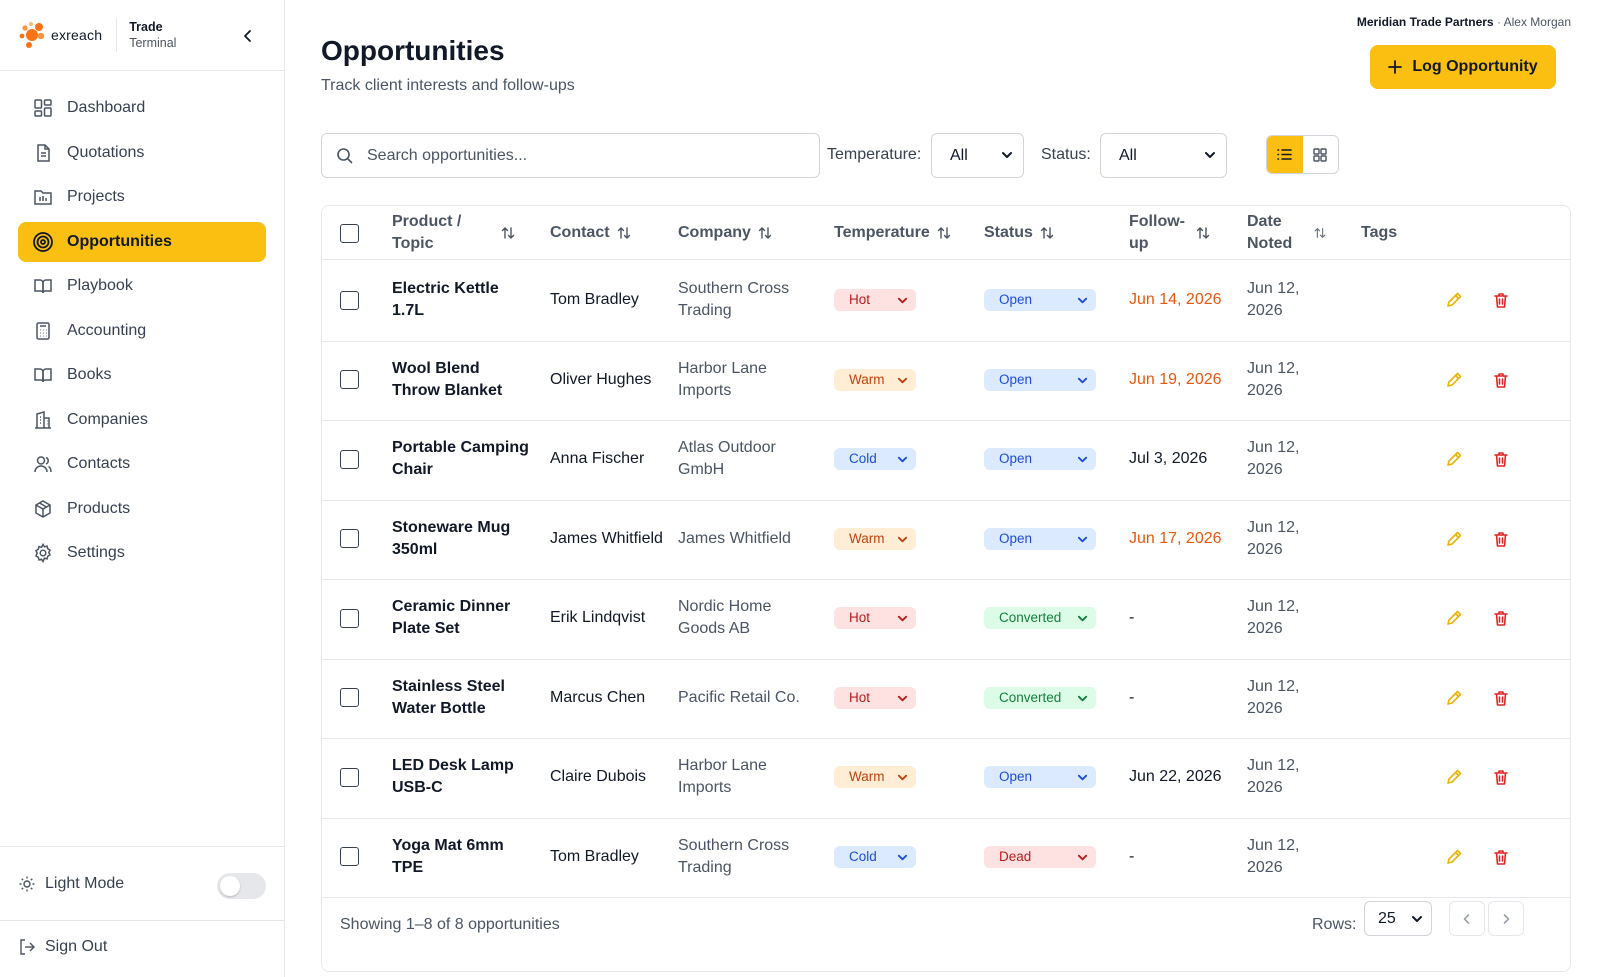  Describe the element at coordinates (43, 153) in the screenshot. I see `document-icon` at that location.